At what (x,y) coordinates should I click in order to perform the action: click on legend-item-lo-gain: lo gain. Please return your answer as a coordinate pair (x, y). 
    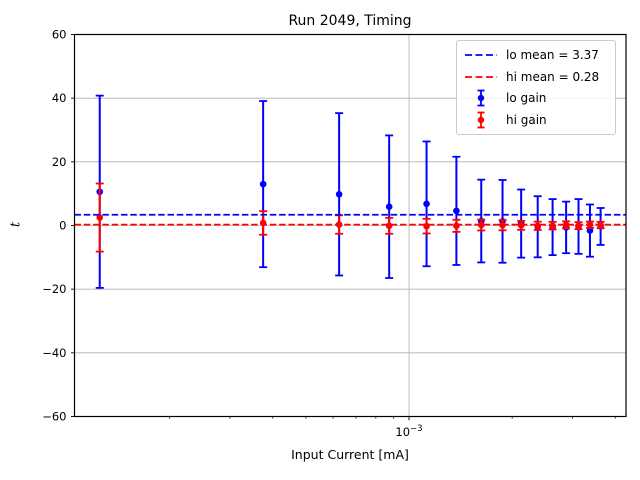
    Looking at the image, I should click on (536, 98).